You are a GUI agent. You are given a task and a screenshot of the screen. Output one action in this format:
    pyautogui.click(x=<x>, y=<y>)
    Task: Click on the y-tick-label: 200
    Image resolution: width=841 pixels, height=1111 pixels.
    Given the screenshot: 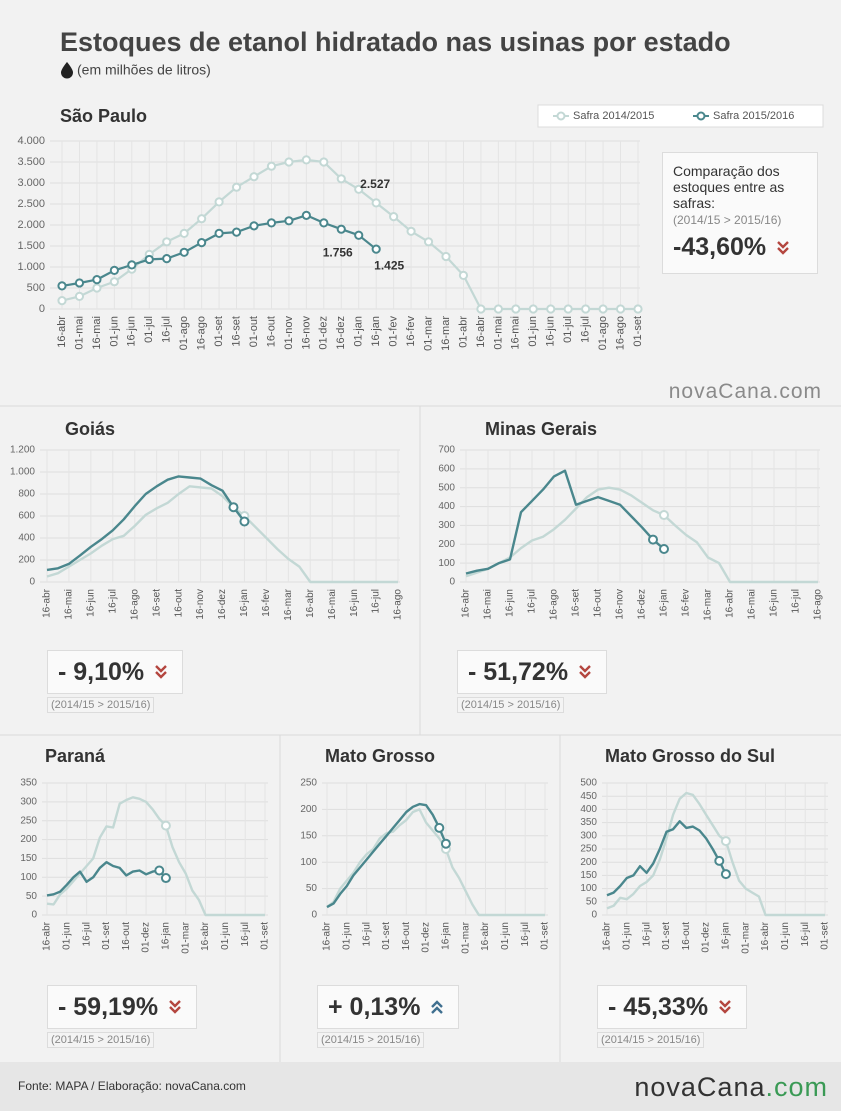 What is the action you would take?
    pyautogui.click(x=26, y=560)
    